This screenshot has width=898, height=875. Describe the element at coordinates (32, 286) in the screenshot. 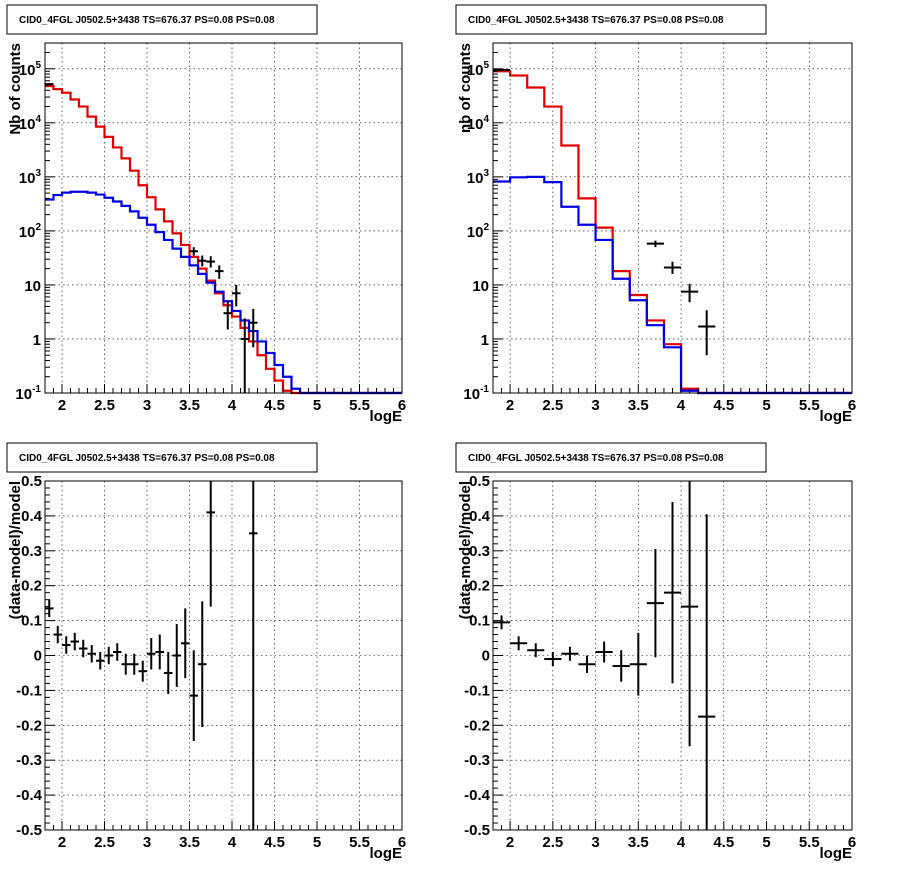

I see `y-tick-label: 10` at that location.